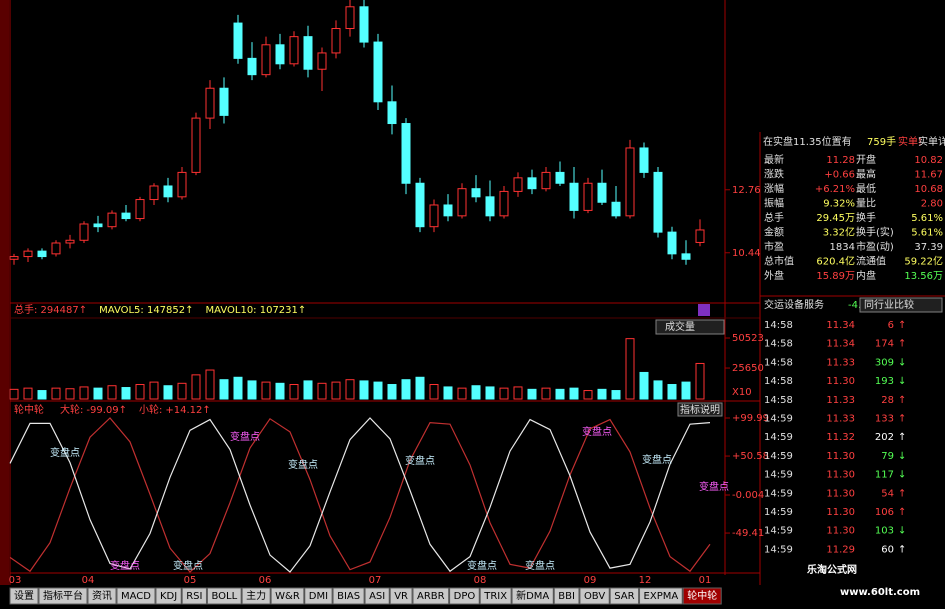 This screenshot has width=945, height=609. Describe the element at coordinates (779, 261) in the screenshot. I see `quote-label: 总市值` at that location.